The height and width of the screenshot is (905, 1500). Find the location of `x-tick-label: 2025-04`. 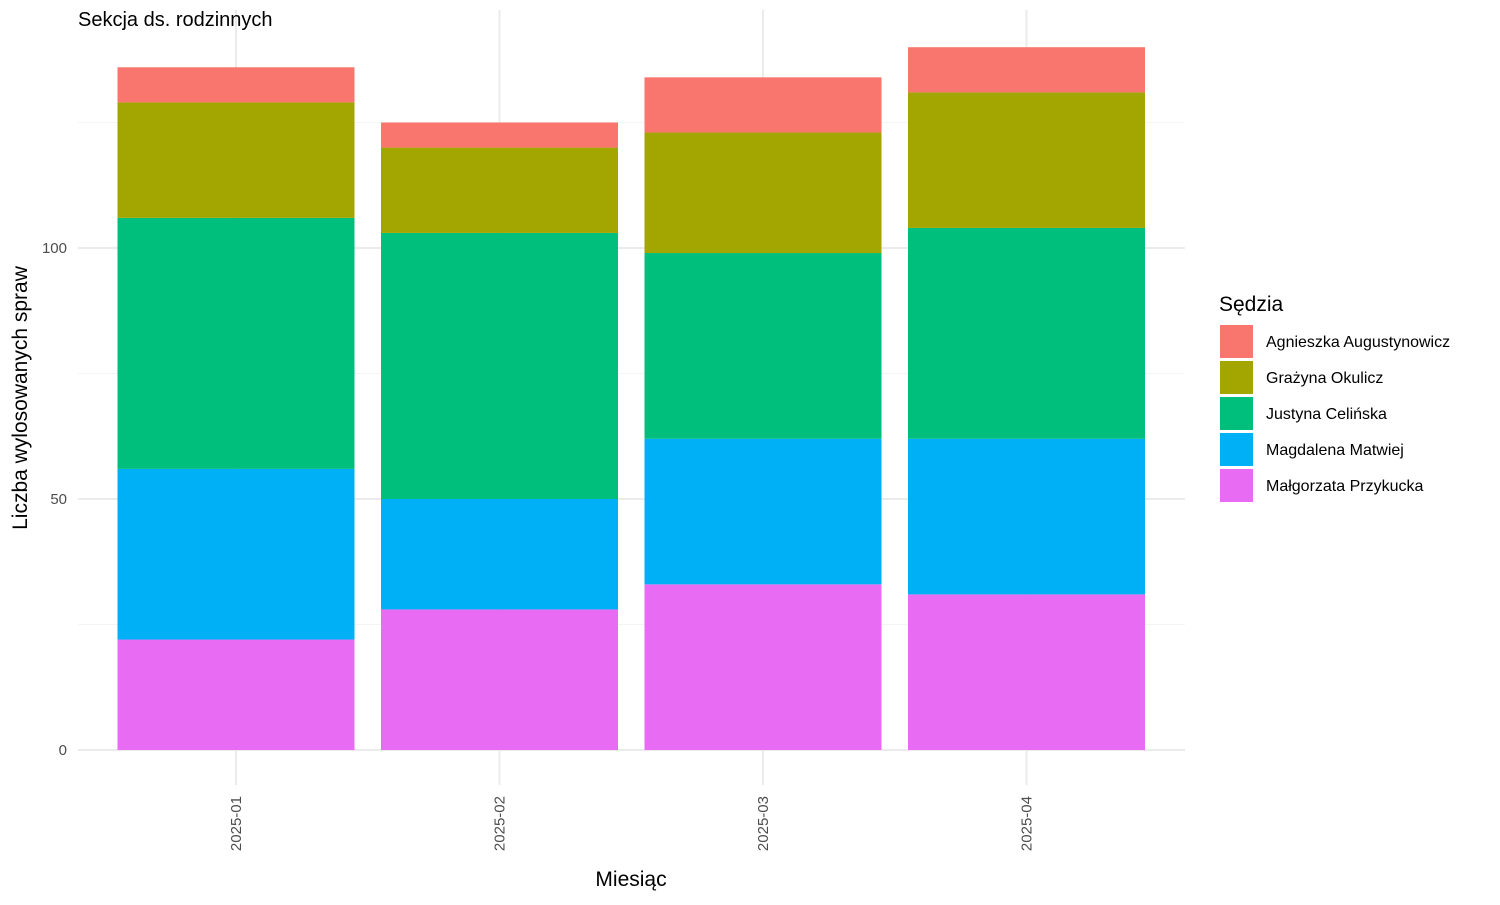

x-tick-label: 2025-04 is located at coordinates (1027, 823).